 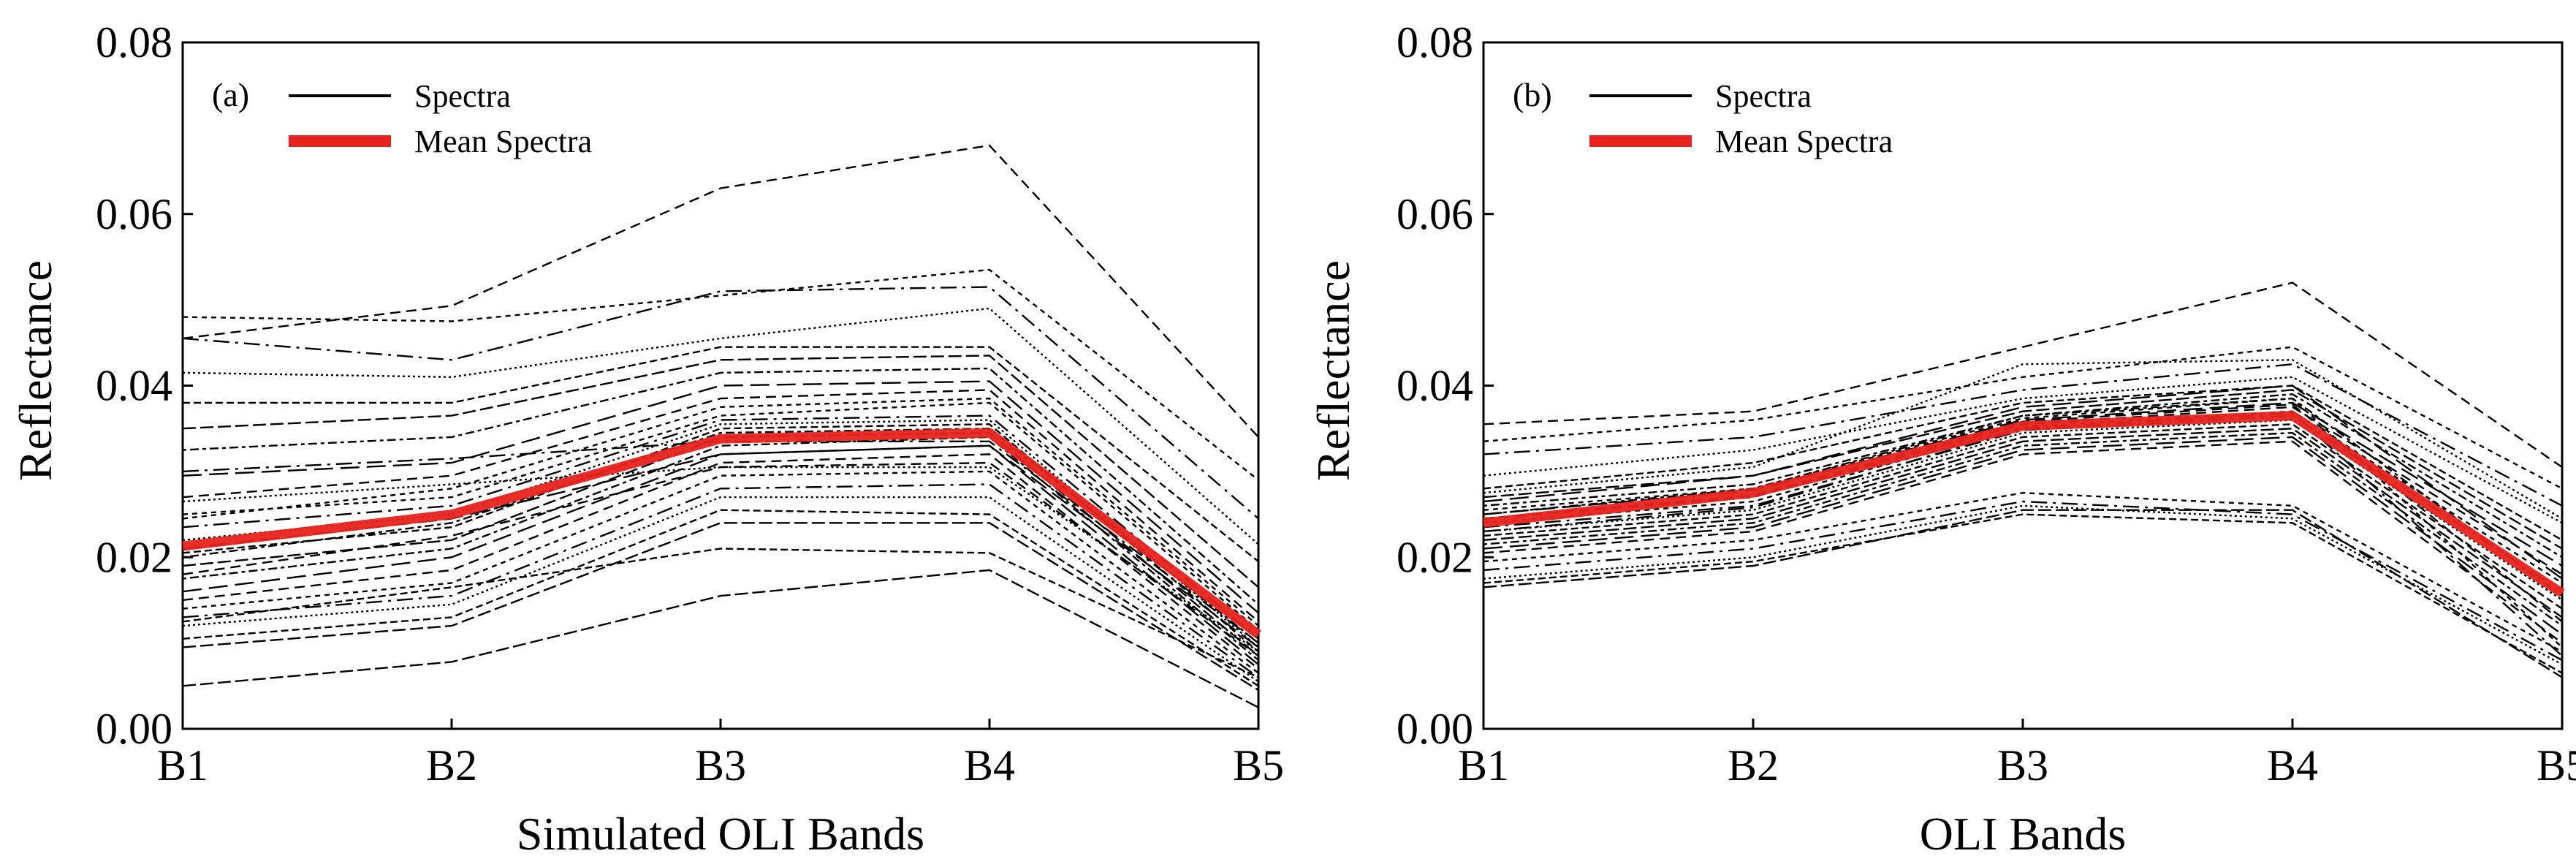 What do you see at coordinates (1764, 96) in the screenshot?
I see `legend-label-spectra-b: Spectra` at bounding box center [1764, 96].